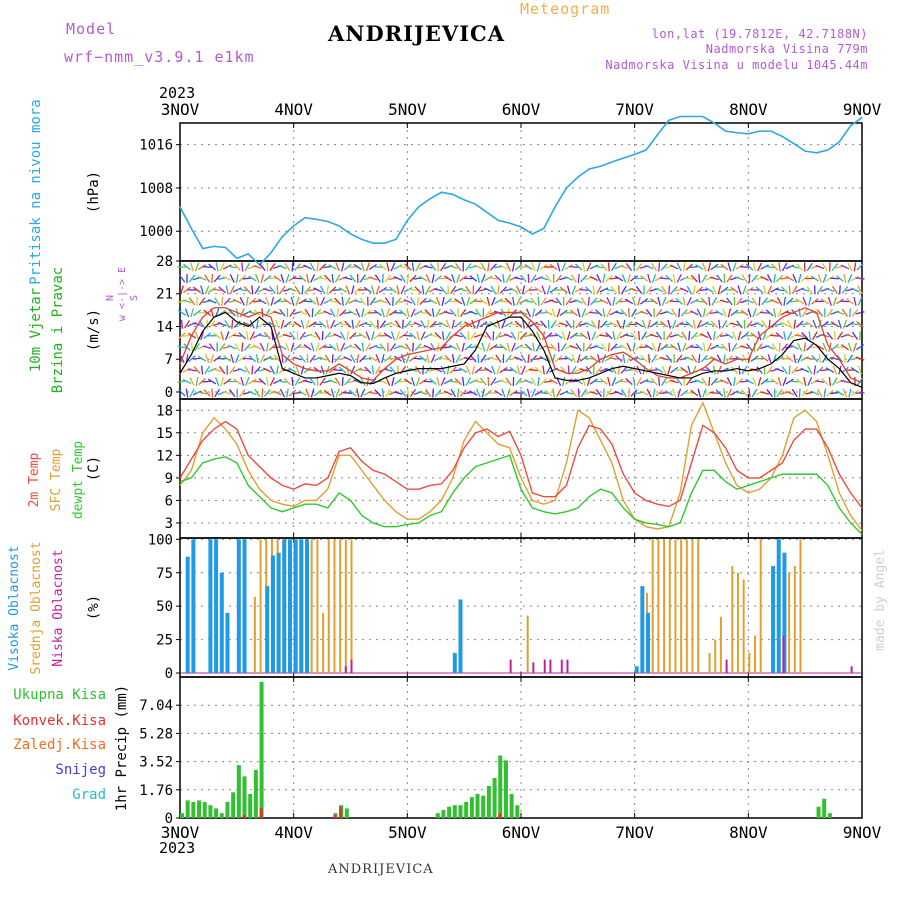 The height and width of the screenshot is (900, 900). I want to click on side-label-cloud-2: Niska Oblacnost, so click(58, 607).